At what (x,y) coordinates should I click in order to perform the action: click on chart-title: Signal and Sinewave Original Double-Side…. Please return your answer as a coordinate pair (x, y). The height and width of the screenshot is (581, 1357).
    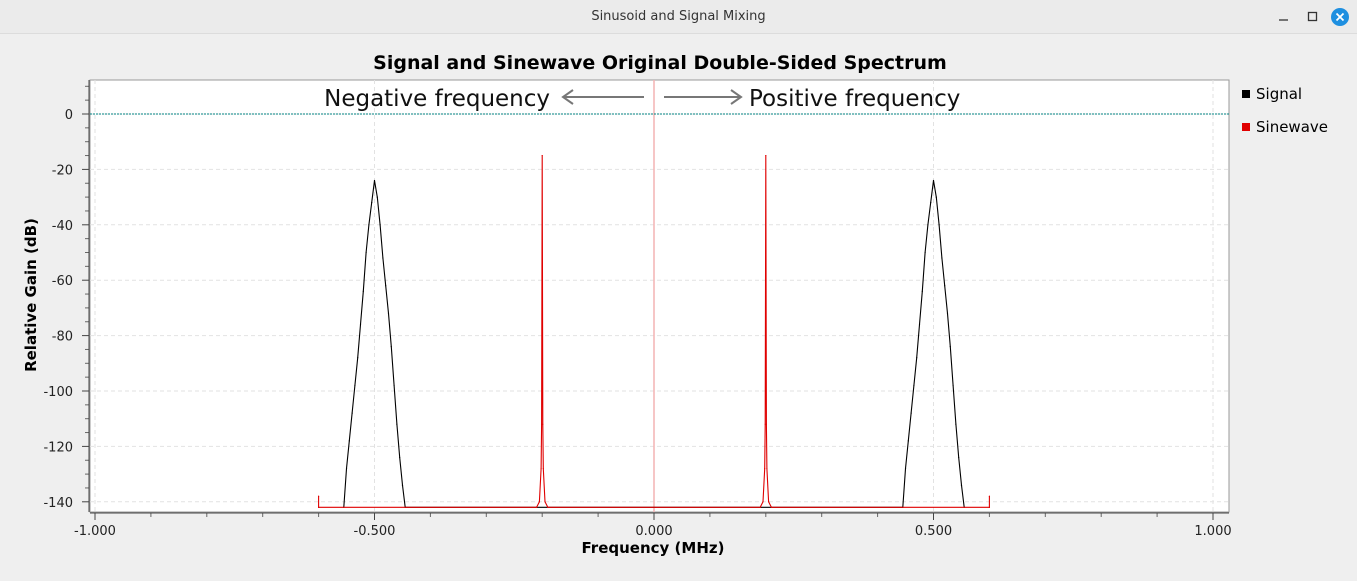
    Looking at the image, I should click on (660, 63).